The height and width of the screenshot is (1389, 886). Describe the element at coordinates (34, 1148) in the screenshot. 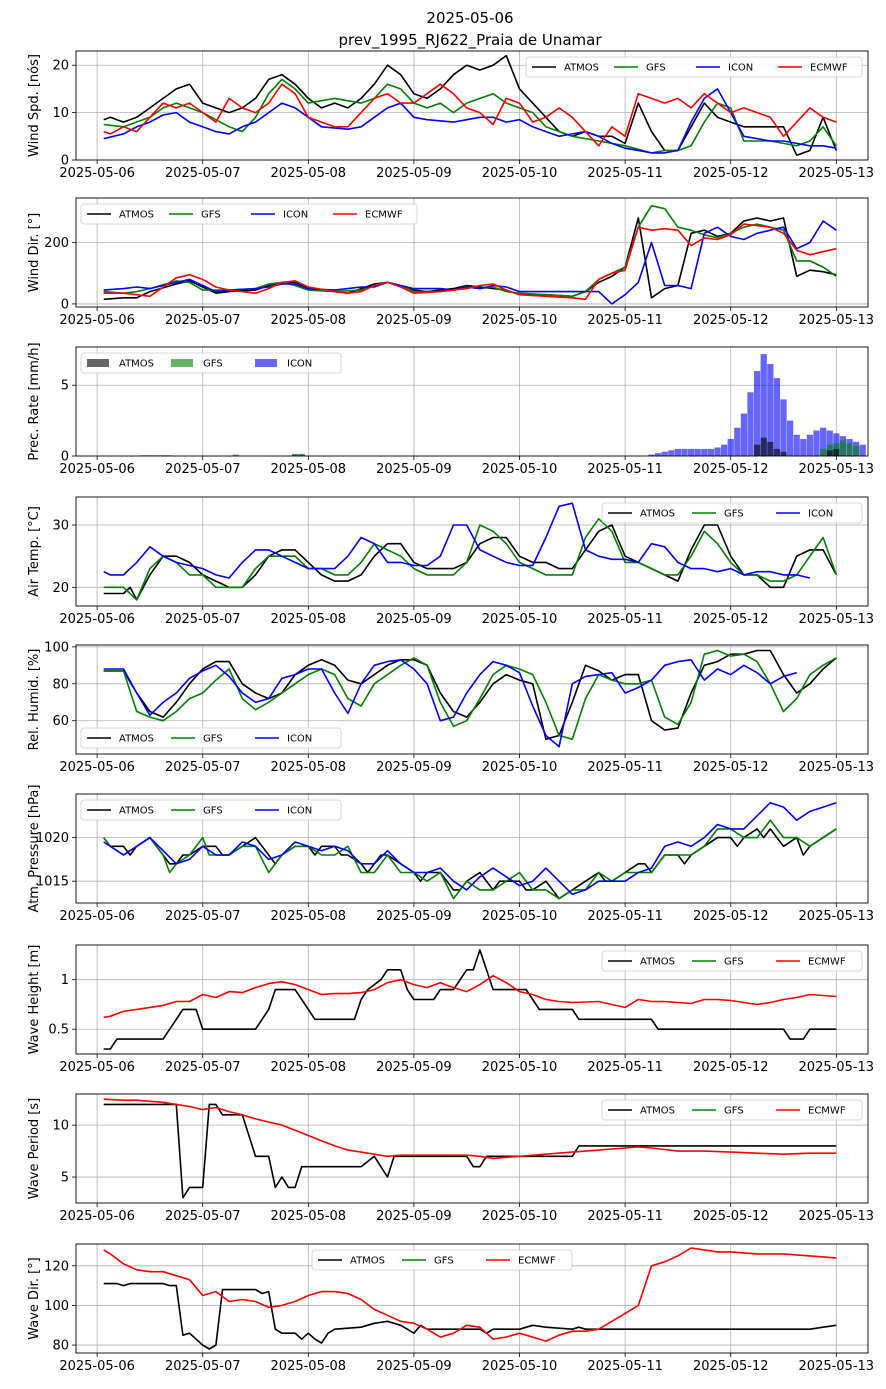

I see `y-axis-label: Wave Period [s]` at that location.